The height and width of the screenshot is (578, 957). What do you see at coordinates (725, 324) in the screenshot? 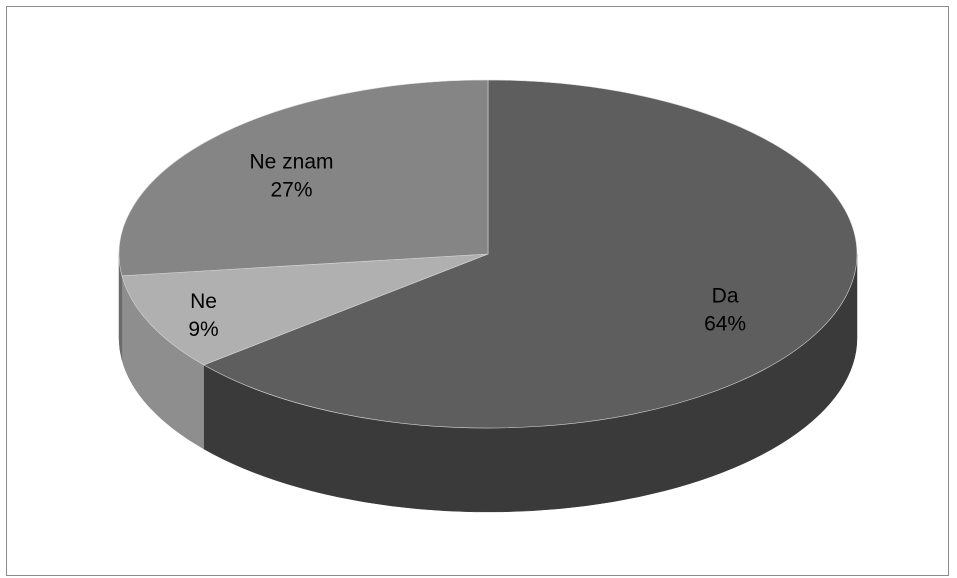
I see `slice-value-label: 64%` at bounding box center [725, 324].